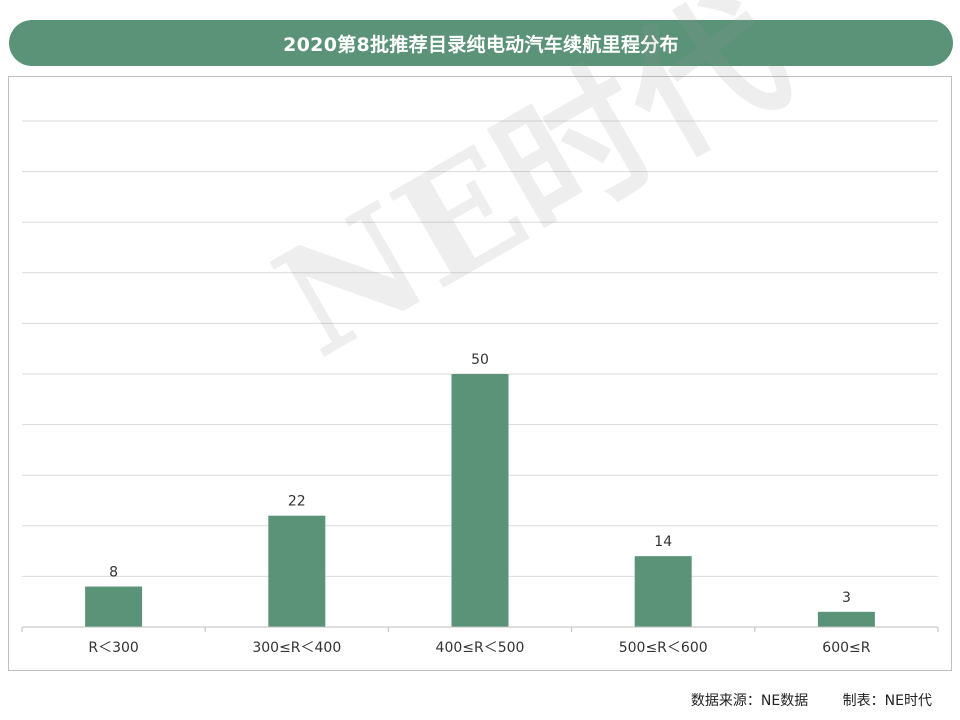  I want to click on footer: 数据来源：NE数据 制表：NE时代, so click(811, 700).